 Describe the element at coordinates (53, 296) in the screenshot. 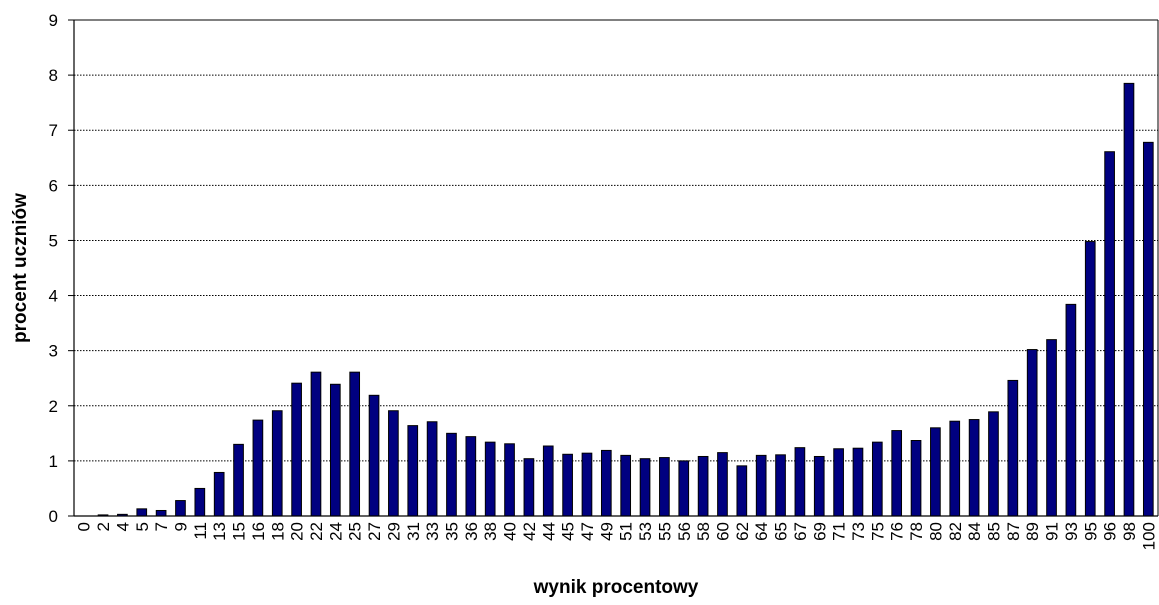

I see `y-tick-label: 4` at that location.